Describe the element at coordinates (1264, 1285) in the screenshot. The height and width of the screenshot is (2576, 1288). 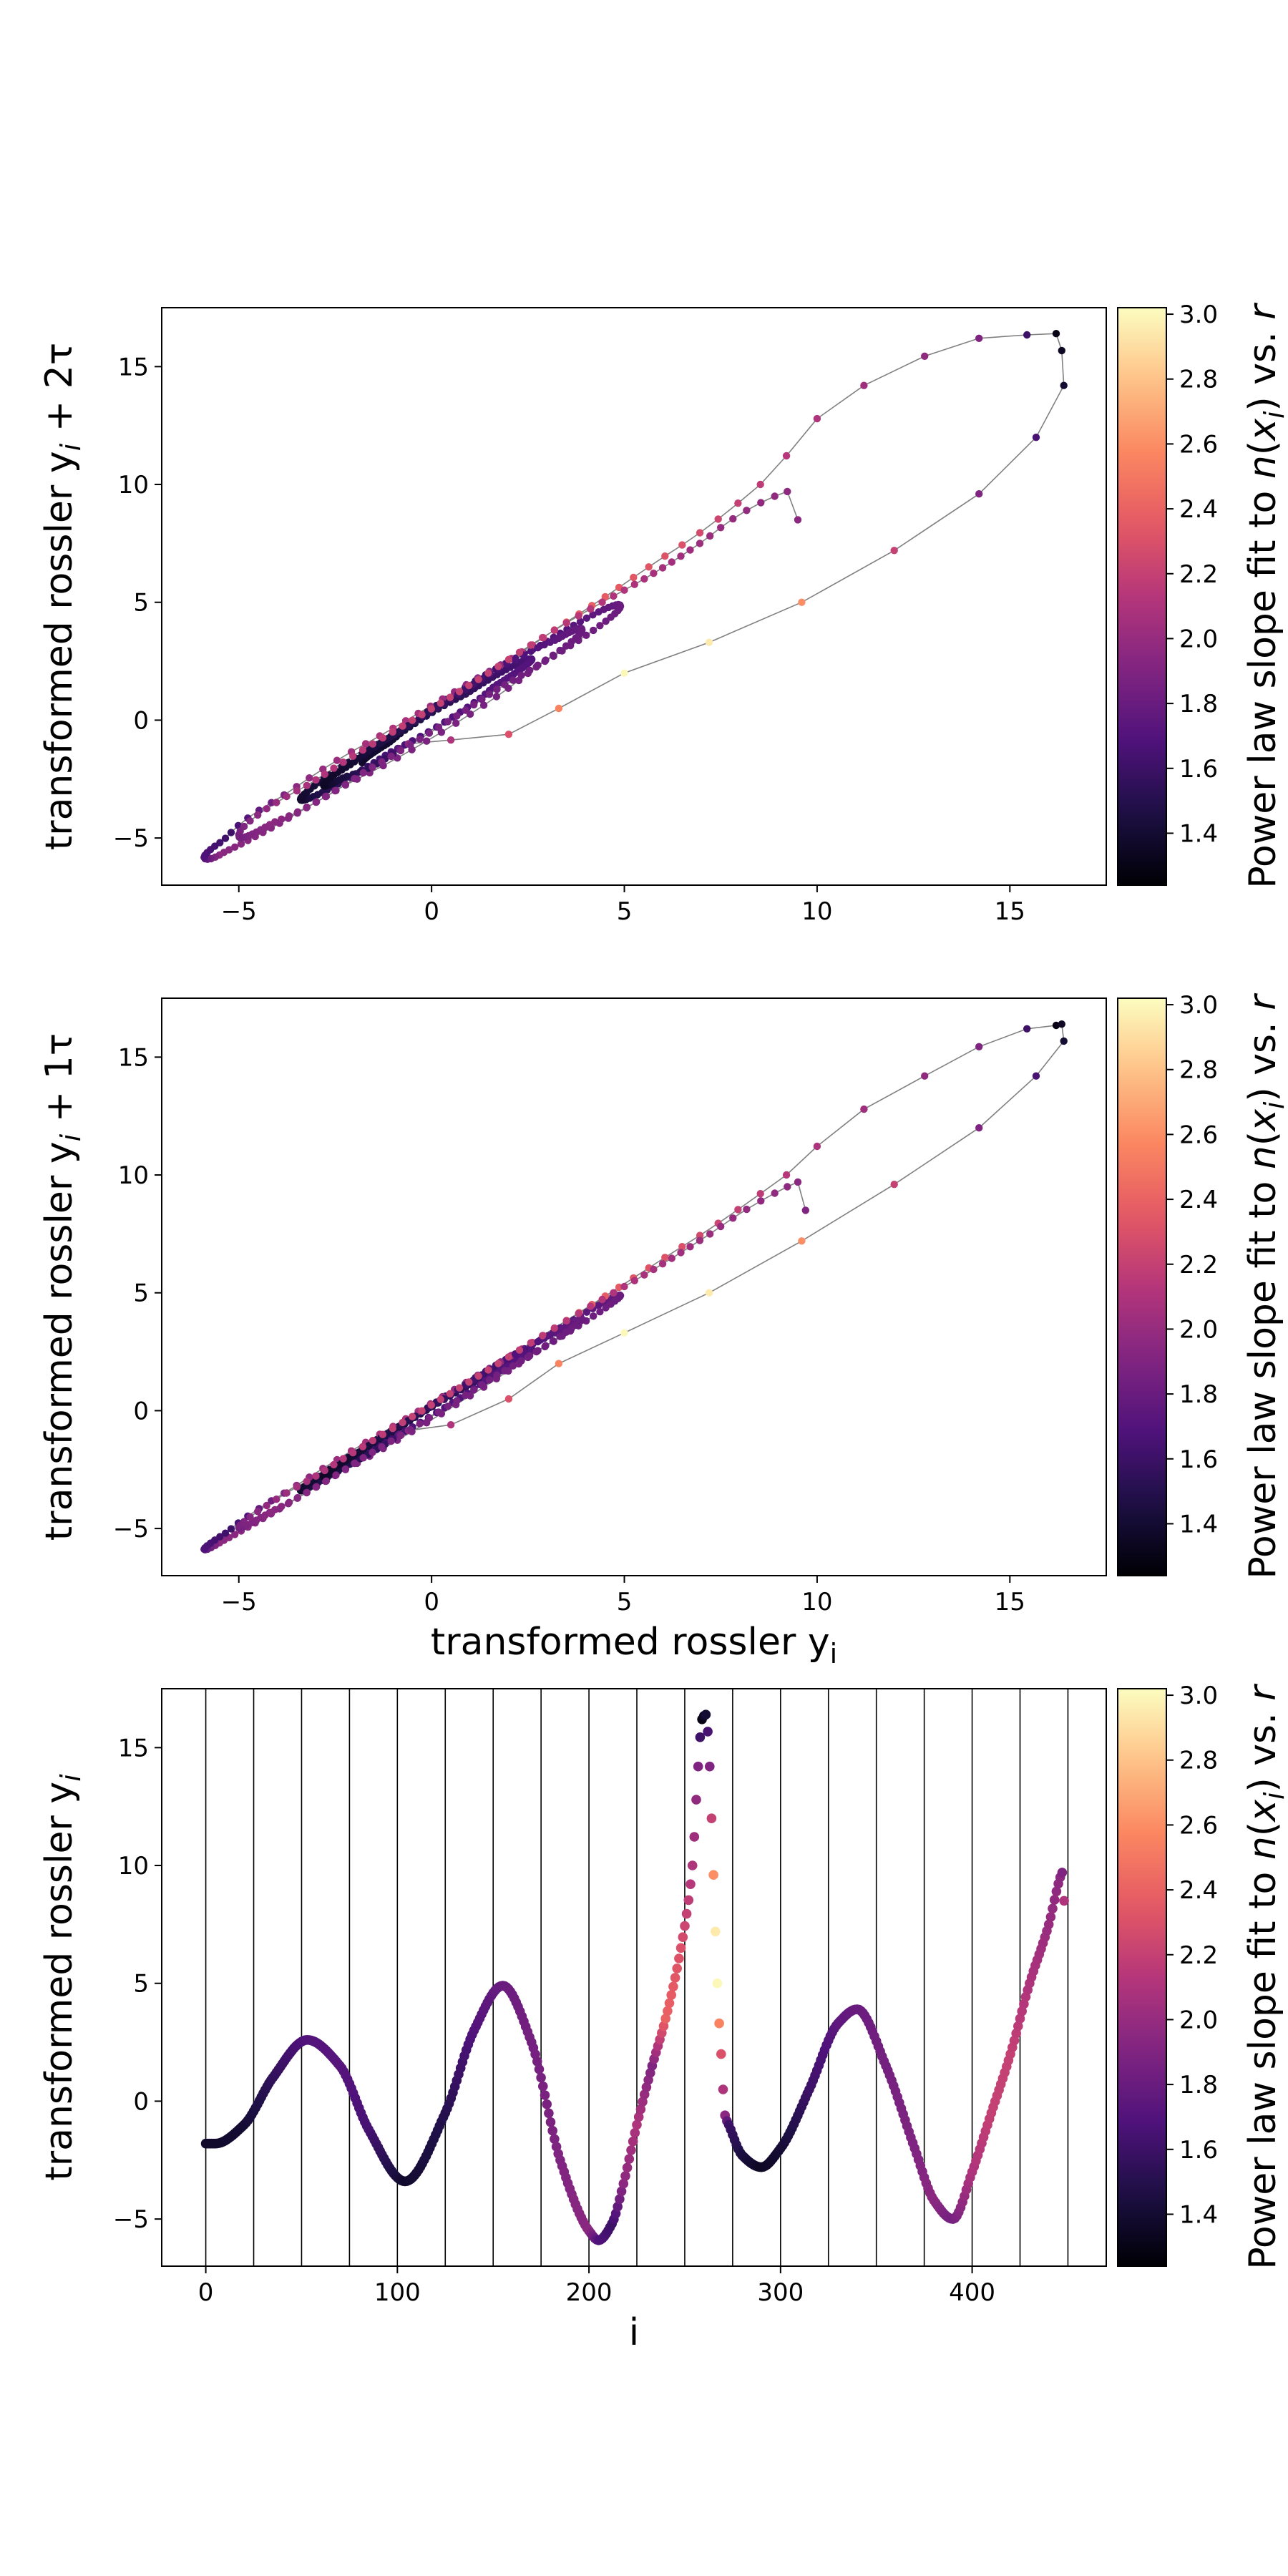
I see `colorbar-label: Power law slope fit to n(xi) vs. r` at that location.